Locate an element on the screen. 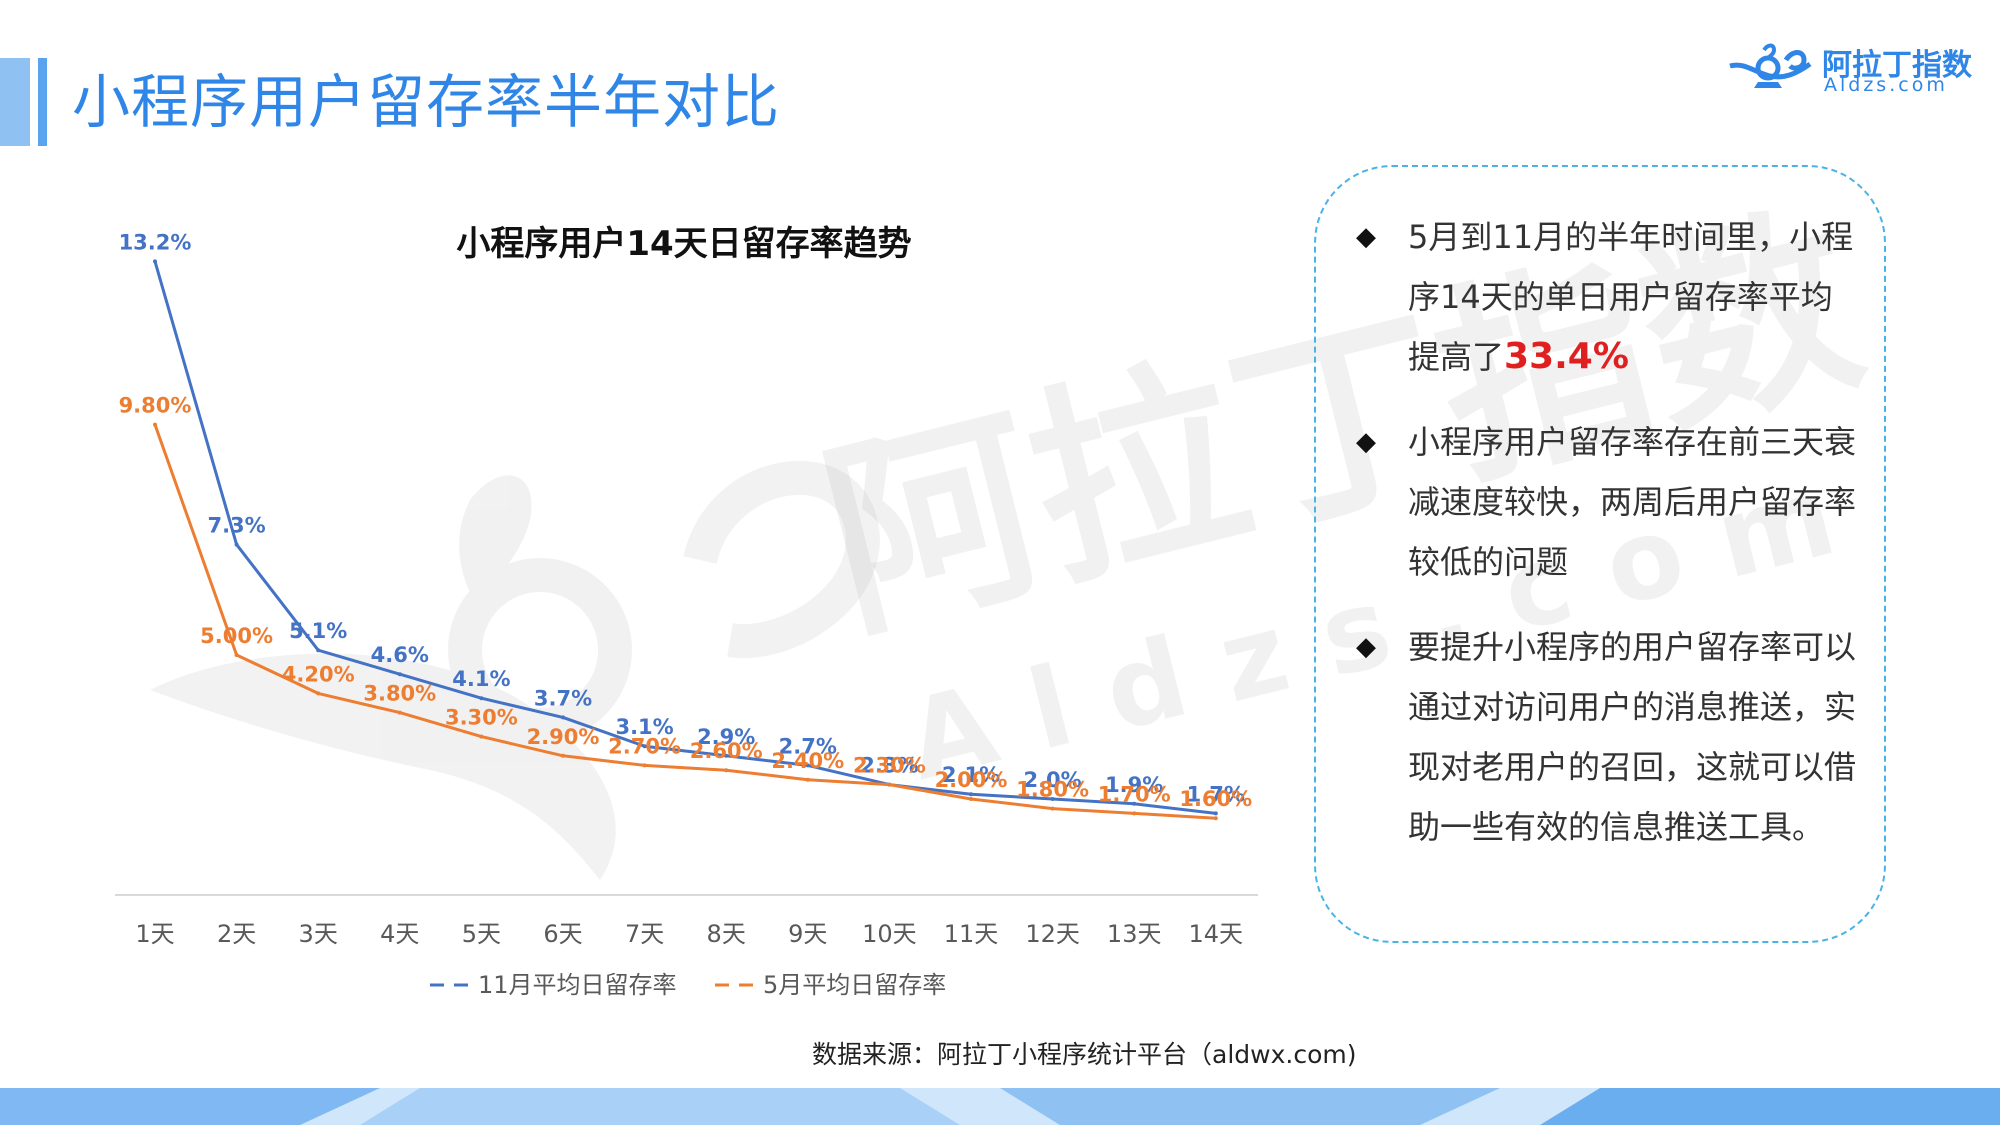 This screenshot has width=2000, height=1125. data-label: 1.7% is located at coordinates (1216, 794).